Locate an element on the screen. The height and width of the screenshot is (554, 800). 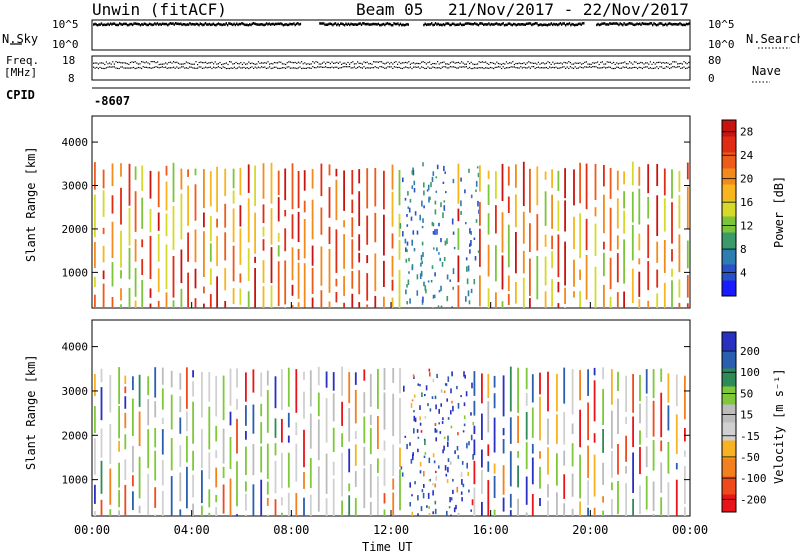
nave-label: Nave is located at coordinates (766, 71).